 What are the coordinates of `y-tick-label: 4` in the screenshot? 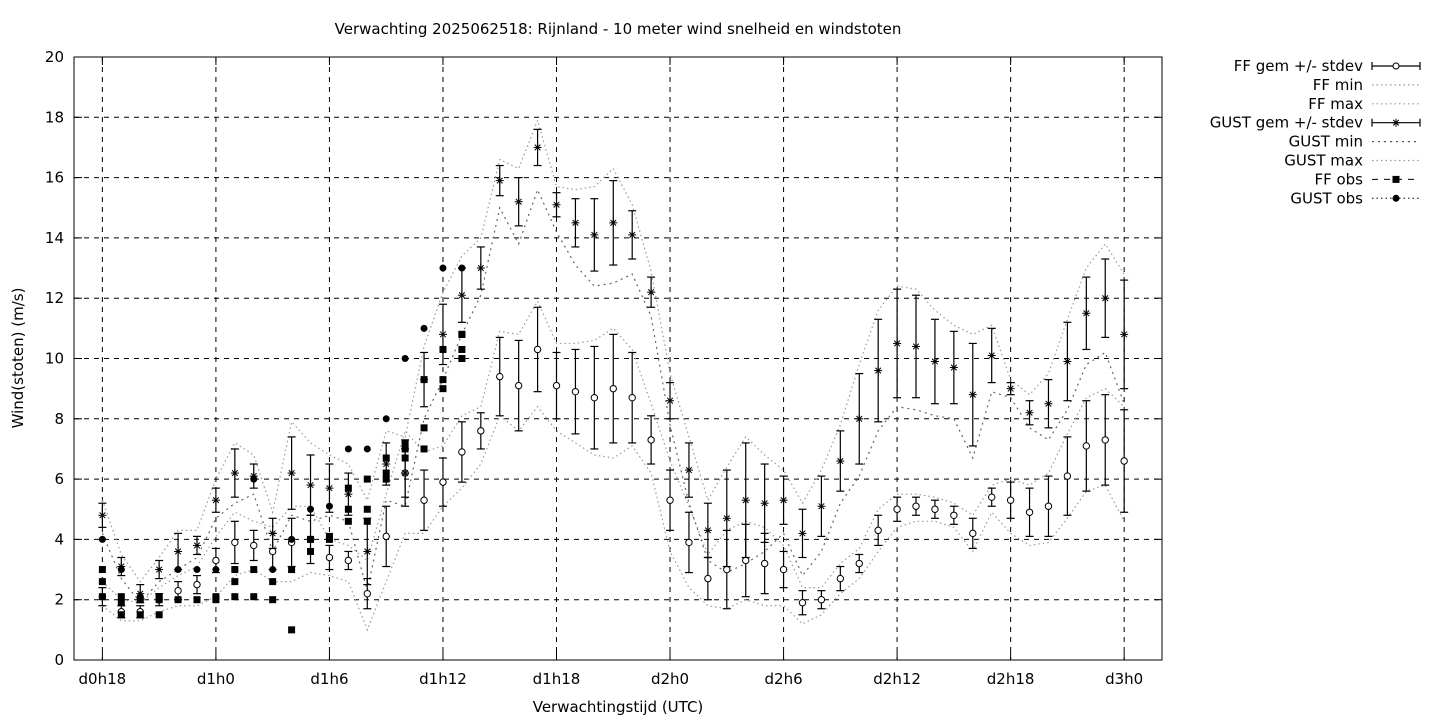 It's located at (59, 539).